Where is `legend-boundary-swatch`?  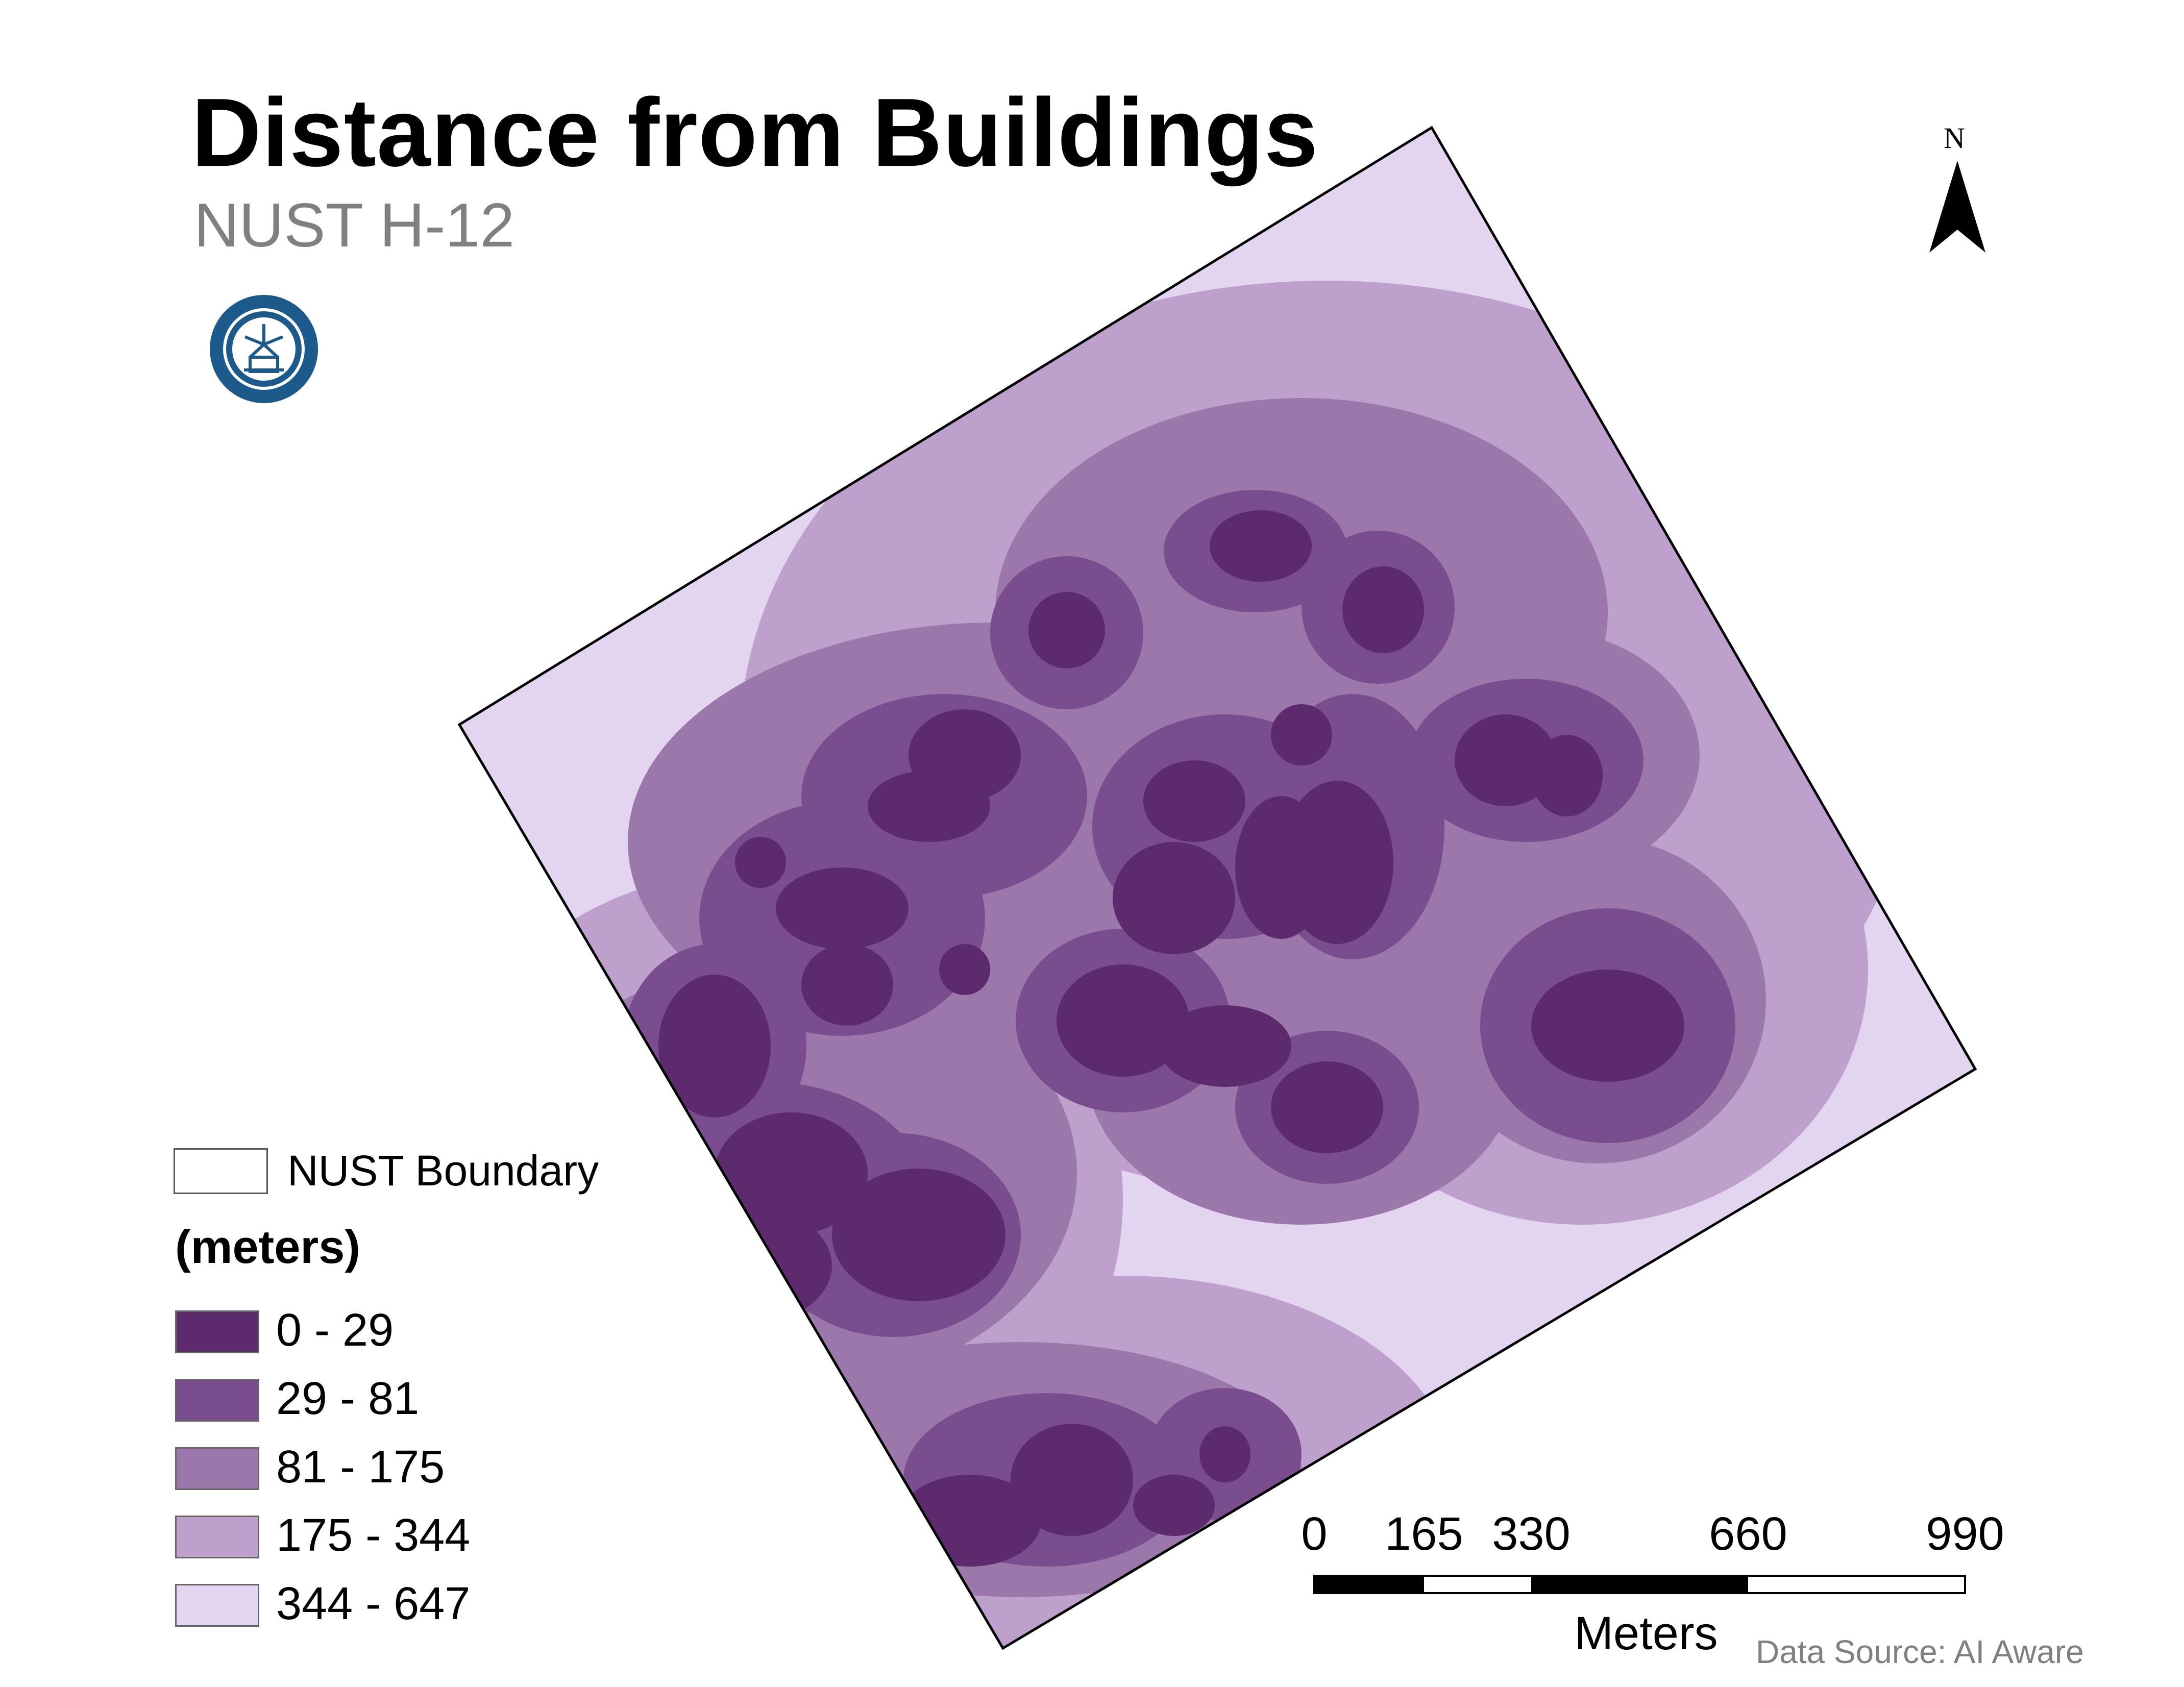
legend-boundary-swatch is located at coordinates (221, 1171).